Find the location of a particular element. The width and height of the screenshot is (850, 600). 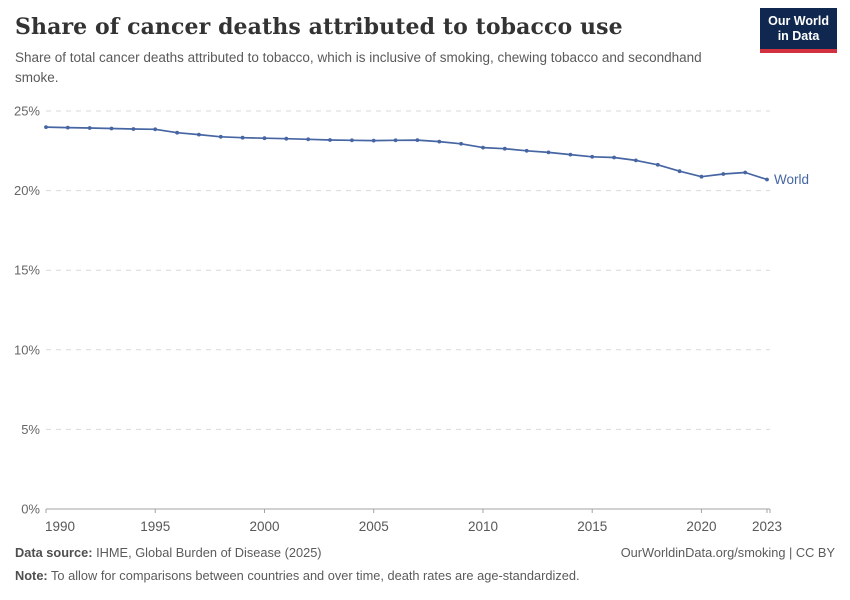

y-tick-label: 10% is located at coordinates (27, 349).